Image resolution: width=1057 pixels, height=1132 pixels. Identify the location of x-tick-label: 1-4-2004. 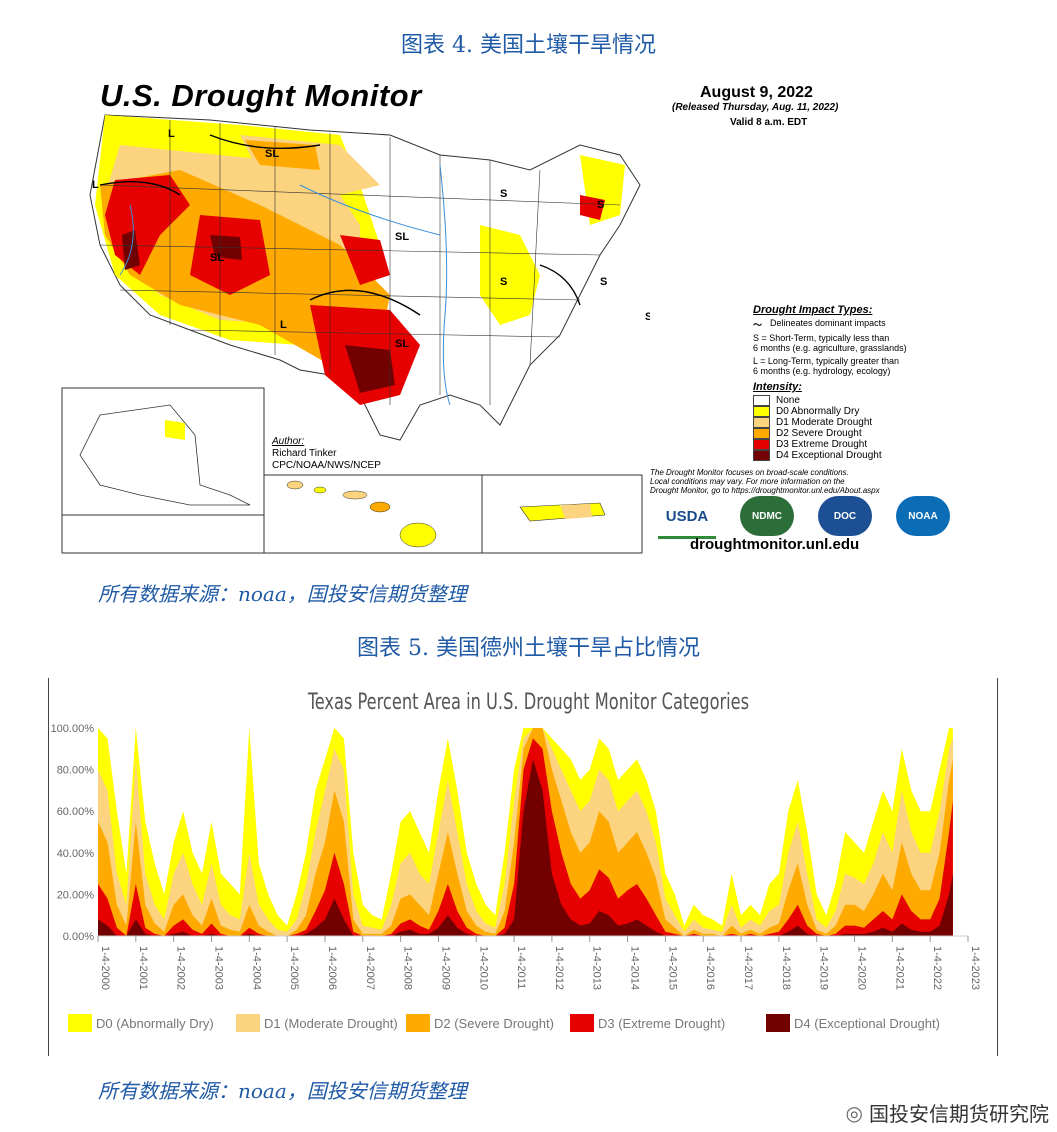
(256, 968).